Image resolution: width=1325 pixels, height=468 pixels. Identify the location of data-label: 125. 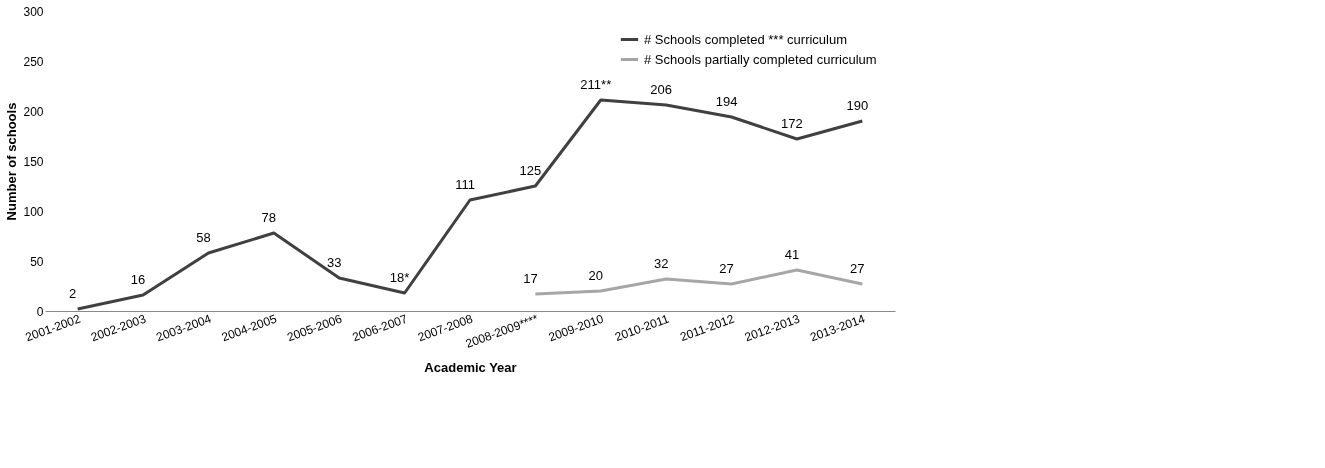
(530, 170).